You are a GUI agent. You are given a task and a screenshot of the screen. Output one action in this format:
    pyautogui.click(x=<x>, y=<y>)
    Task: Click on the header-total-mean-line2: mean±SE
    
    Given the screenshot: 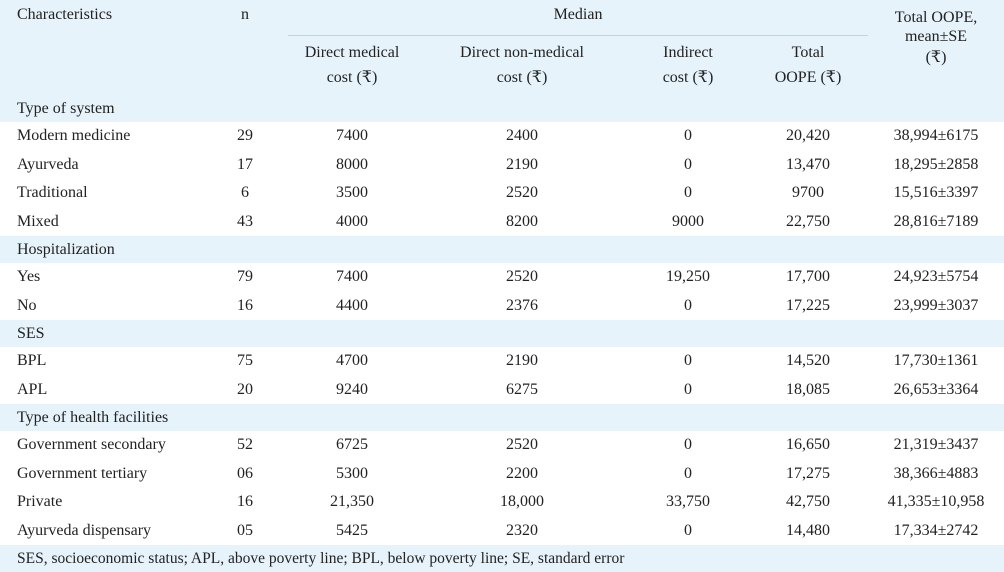 What is the action you would take?
    pyautogui.click(x=936, y=36)
    